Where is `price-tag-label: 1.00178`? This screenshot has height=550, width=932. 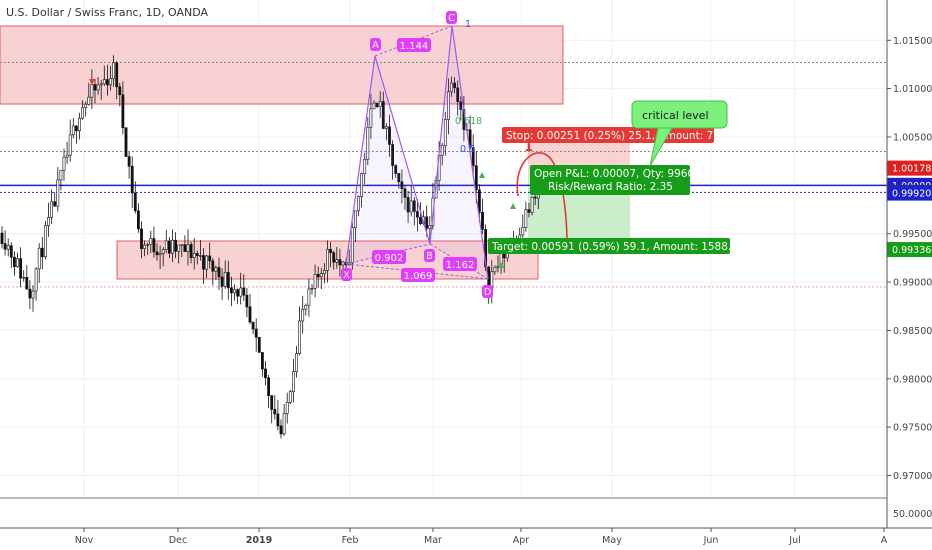 price-tag-label: 1.00178 is located at coordinates (911, 169).